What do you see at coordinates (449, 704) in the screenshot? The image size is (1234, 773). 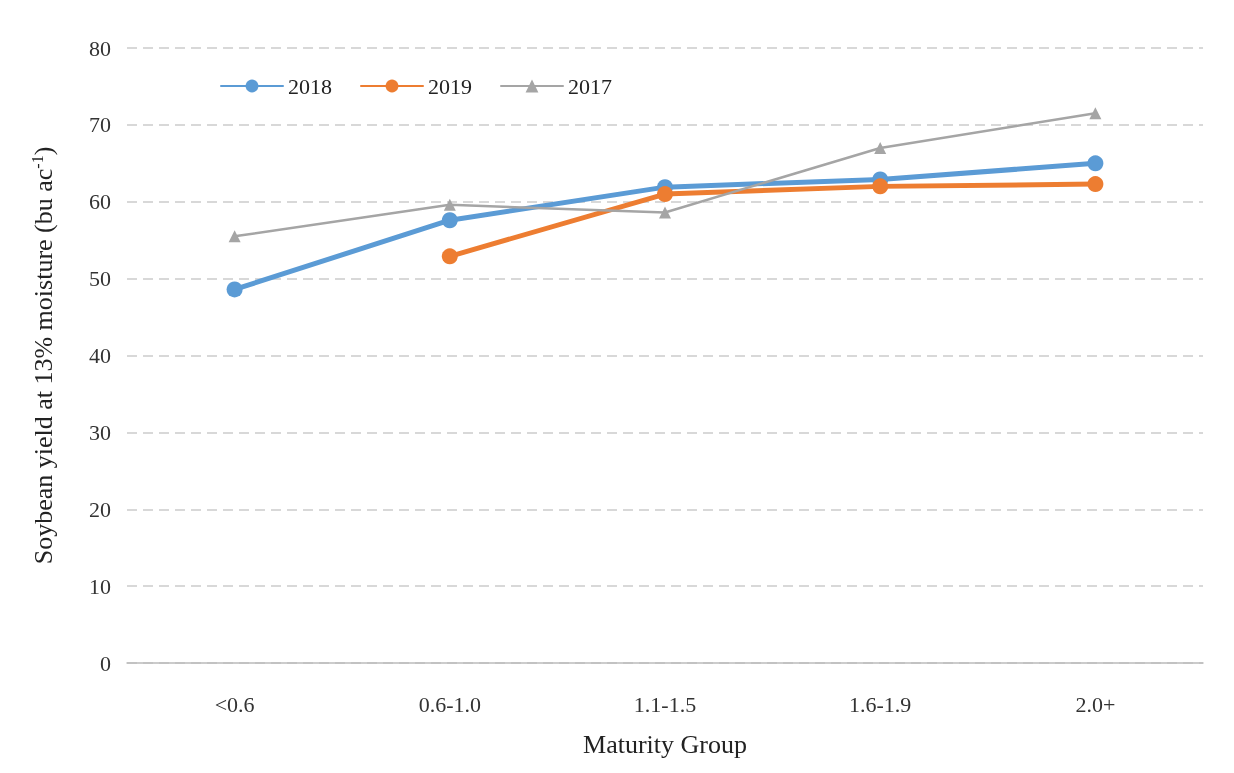 I see `x-tick-label: 0.6-1.0` at bounding box center [449, 704].